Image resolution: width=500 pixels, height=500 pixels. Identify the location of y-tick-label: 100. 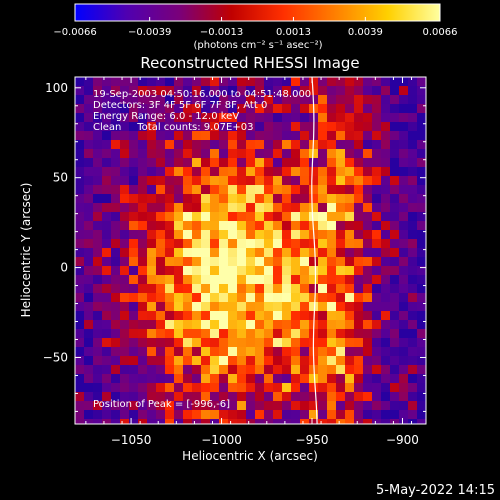
(56, 88).